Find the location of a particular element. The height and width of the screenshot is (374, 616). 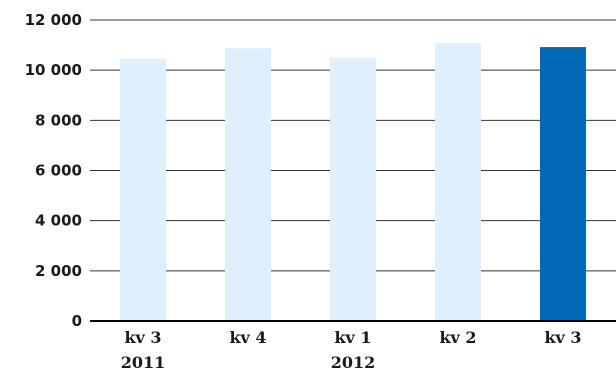

y-tick-label: 8 000 is located at coordinates (58, 120).